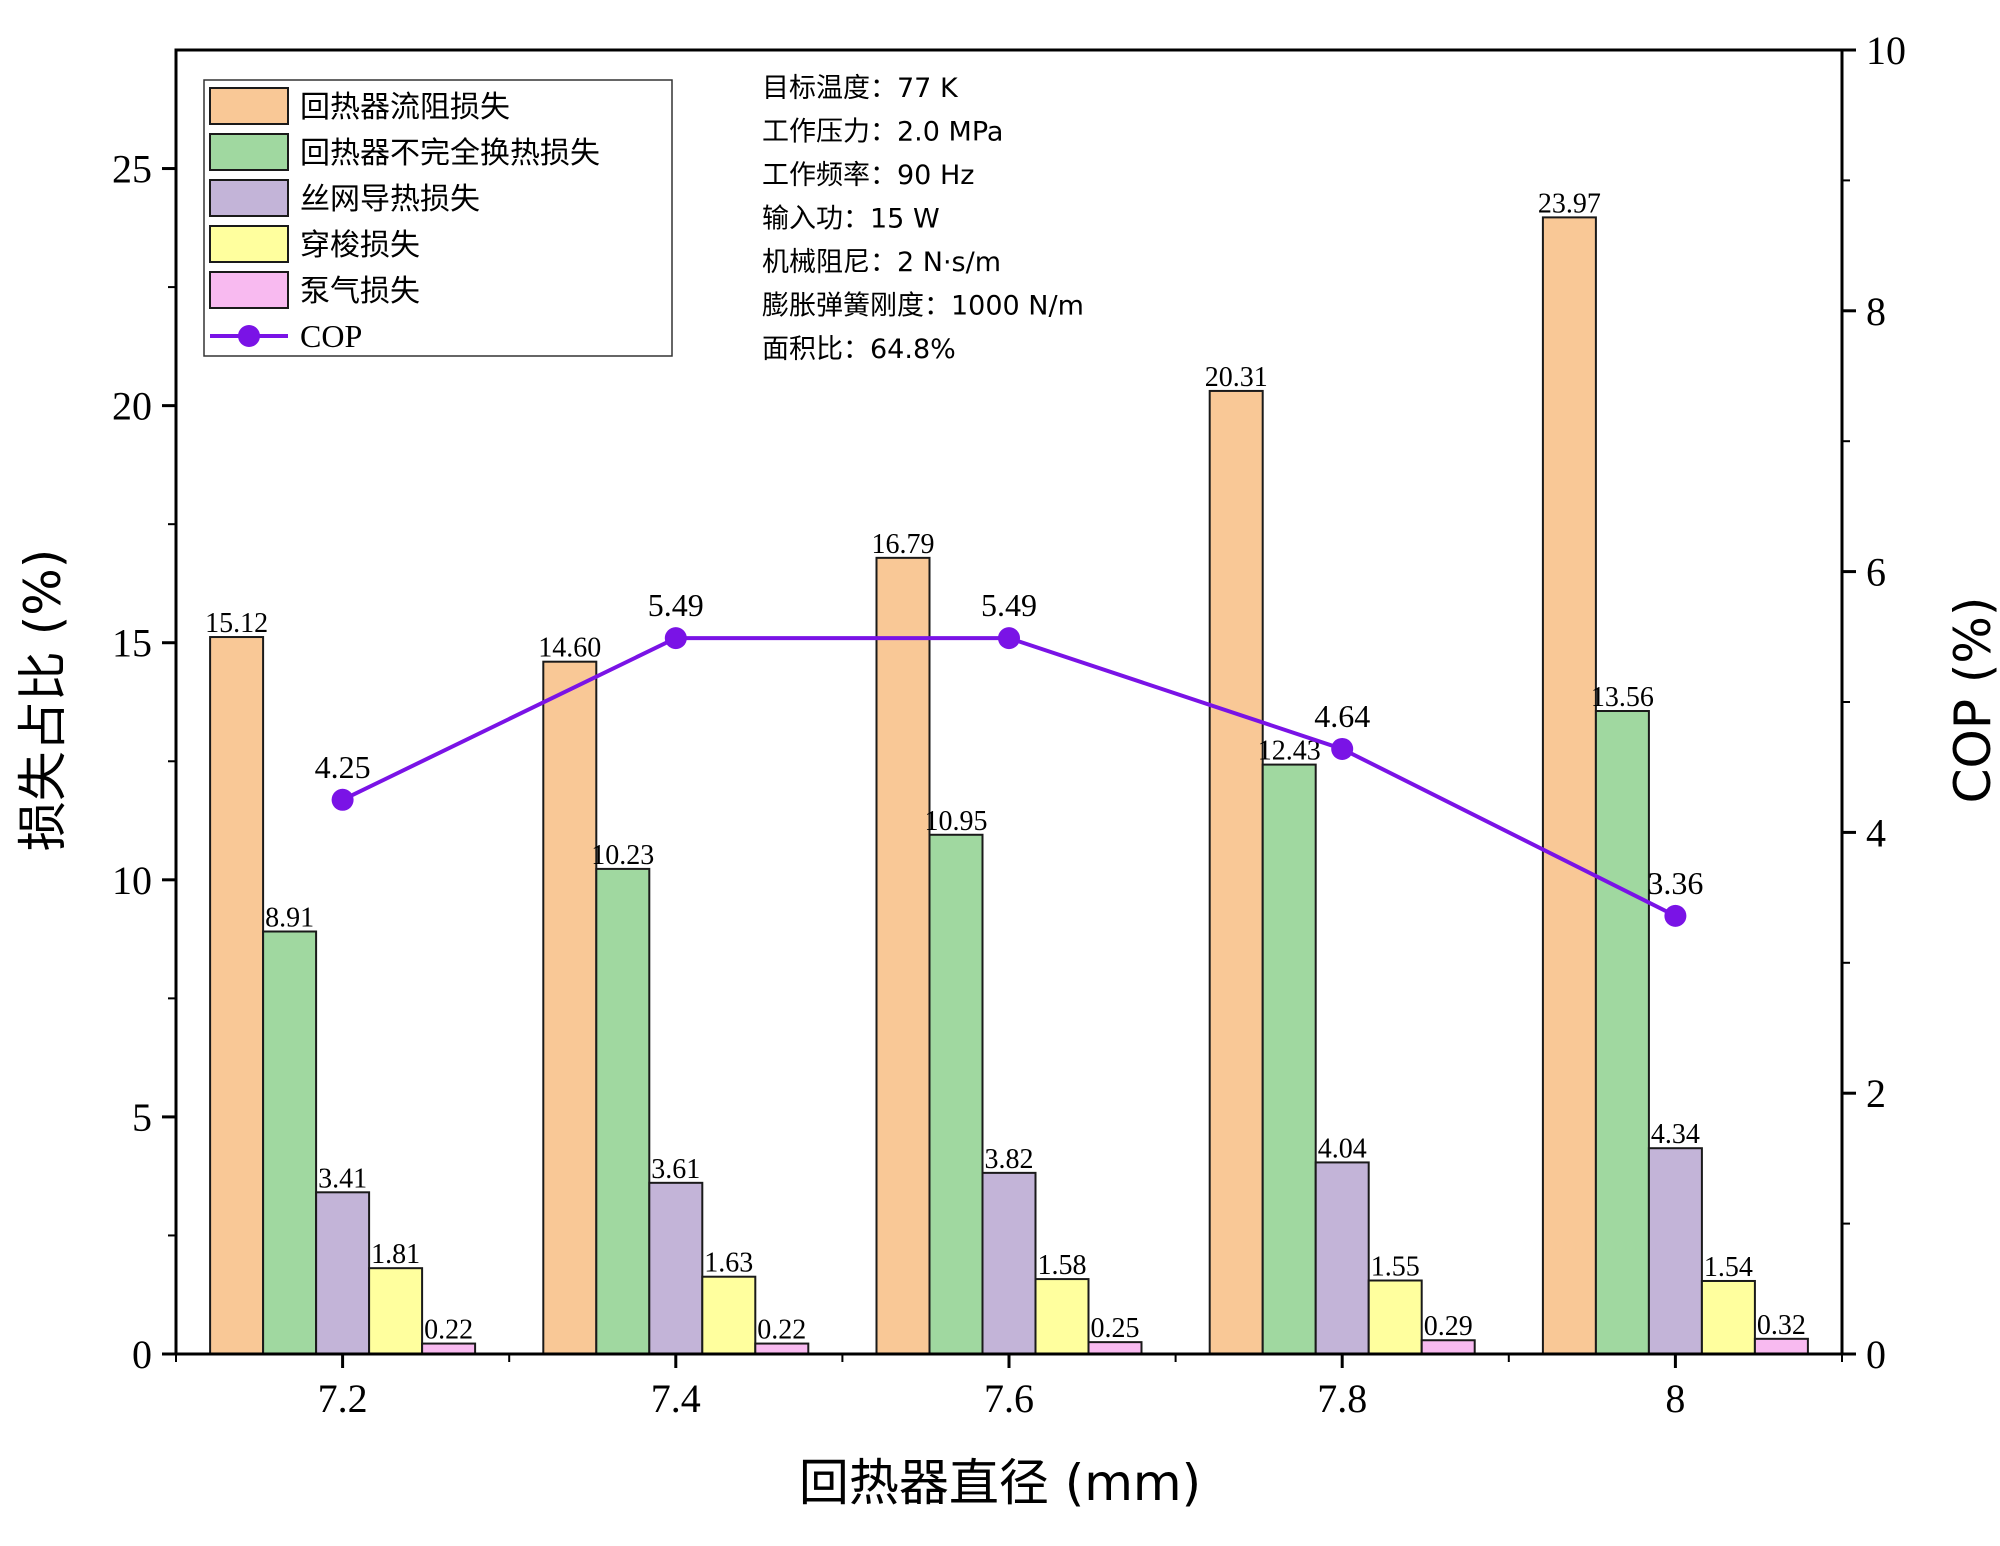  Describe the element at coordinates (1448, 1326) in the screenshot. I see `bar-label-s4-c3: 0.29` at that location.